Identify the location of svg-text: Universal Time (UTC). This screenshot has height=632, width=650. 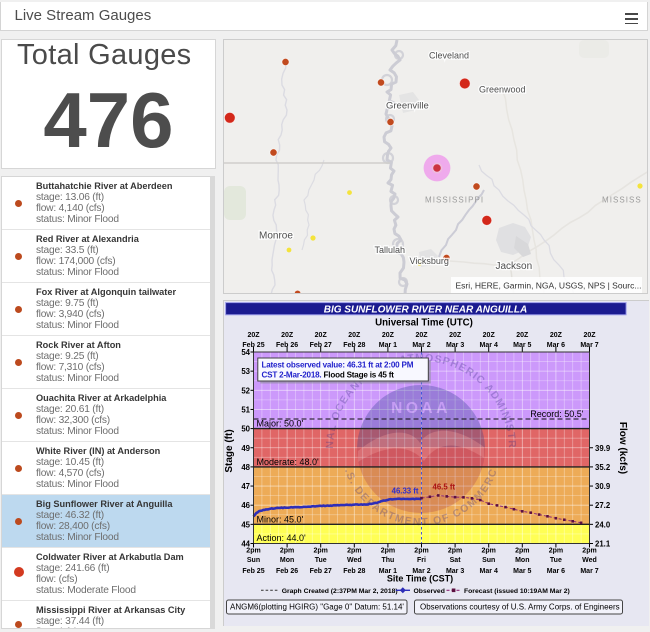
(424, 323).